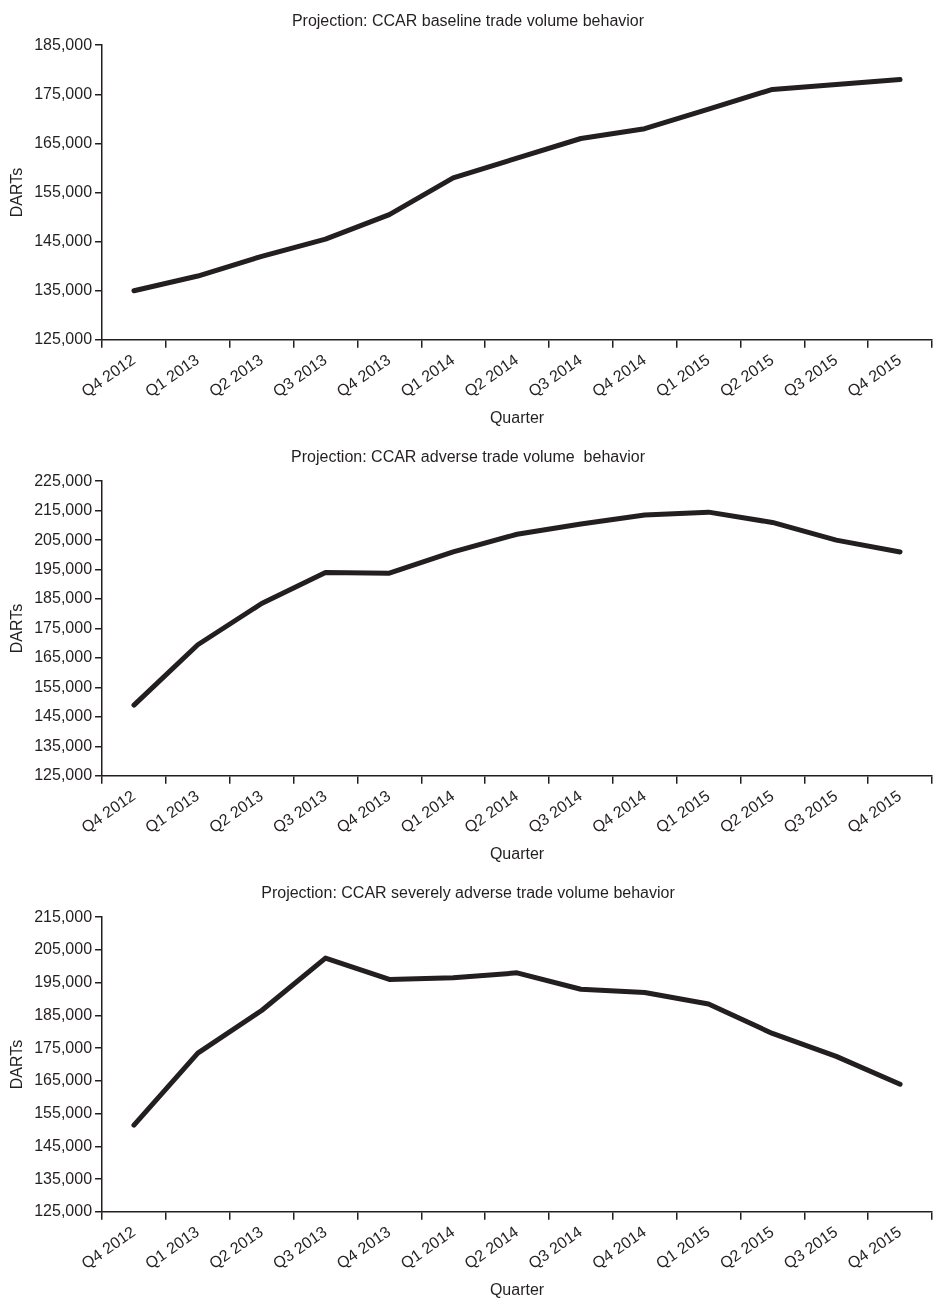 This screenshot has height=1314, width=938. Describe the element at coordinates (63, 480) in the screenshot. I see `y-tick-label: 225,000` at that location.